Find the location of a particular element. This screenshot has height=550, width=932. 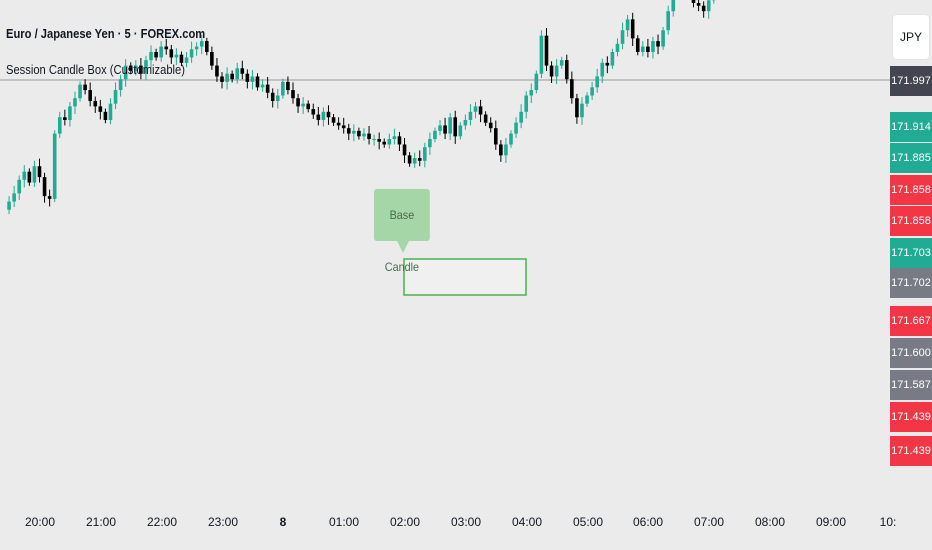

price-label: 171.702 is located at coordinates (911, 283).